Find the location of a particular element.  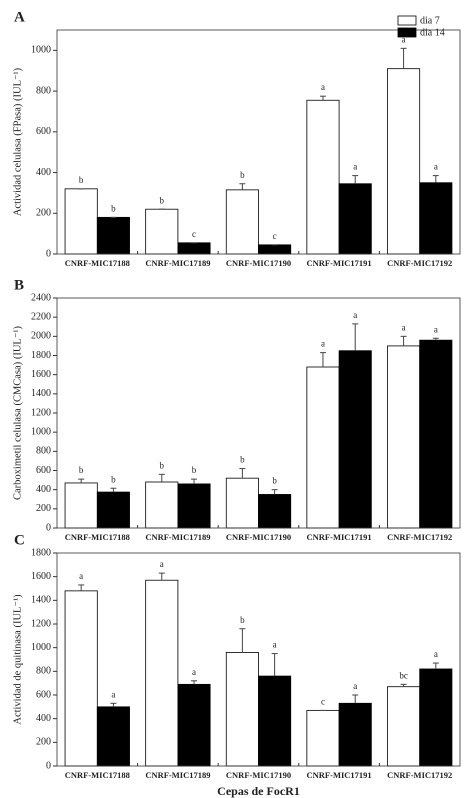

legend-label: dia 7 is located at coordinates (430, 20).